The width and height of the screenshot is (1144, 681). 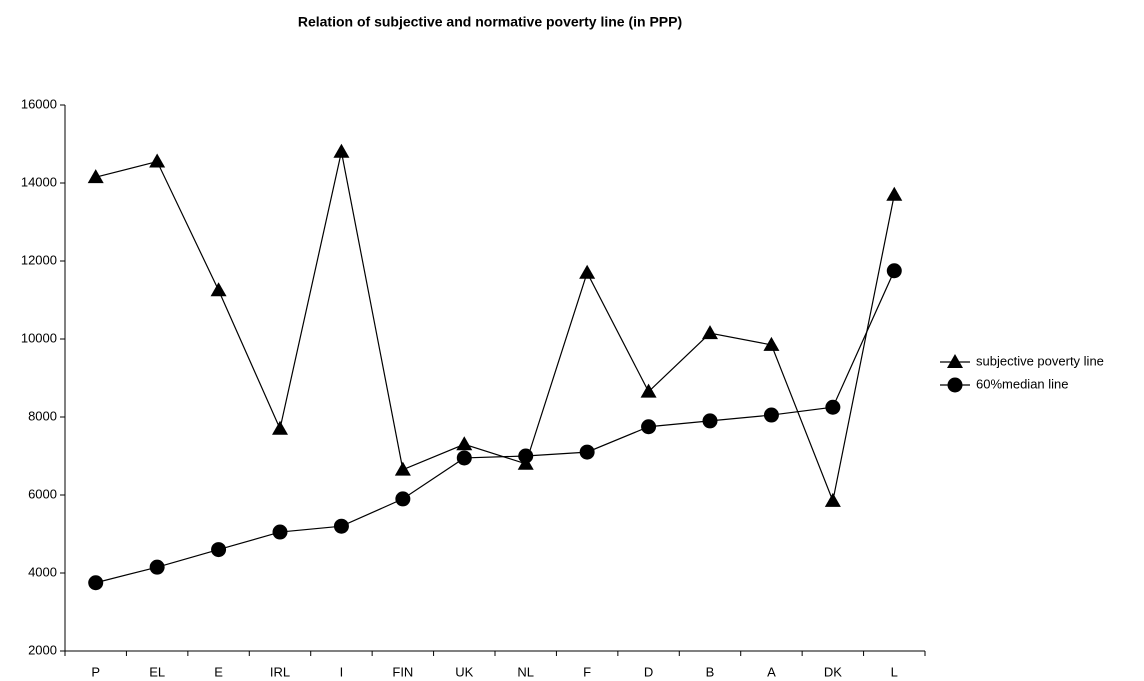 What do you see at coordinates (464, 671) in the screenshot?
I see `x-tick-label: UK` at bounding box center [464, 671].